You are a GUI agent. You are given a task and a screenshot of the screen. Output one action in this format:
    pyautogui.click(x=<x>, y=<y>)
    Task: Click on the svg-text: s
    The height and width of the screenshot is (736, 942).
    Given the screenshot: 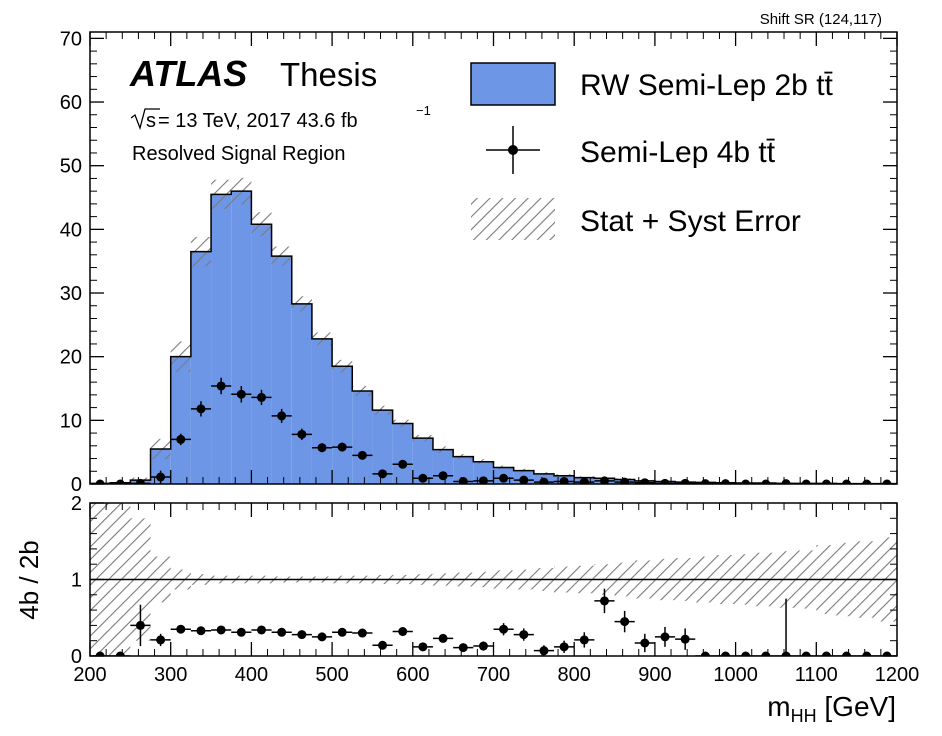 What is the action you would take?
    pyautogui.click(x=151, y=121)
    